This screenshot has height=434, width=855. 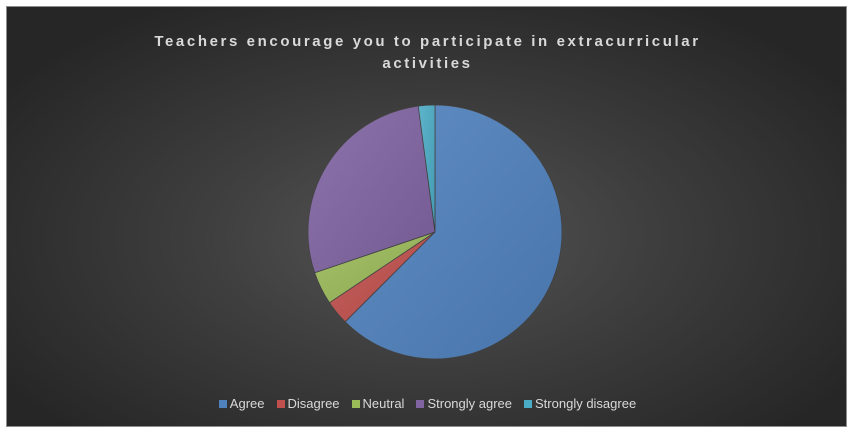 What do you see at coordinates (313, 403) in the screenshot?
I see `legend-label: Disagree` at bounding box center [313, 403].